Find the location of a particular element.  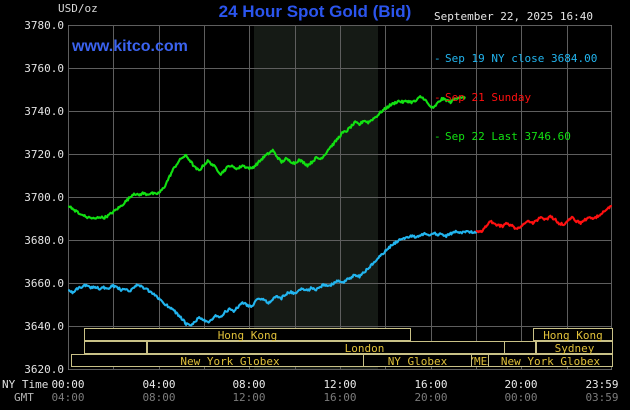

series-line-sep21 is located at coordinates (543, 219).